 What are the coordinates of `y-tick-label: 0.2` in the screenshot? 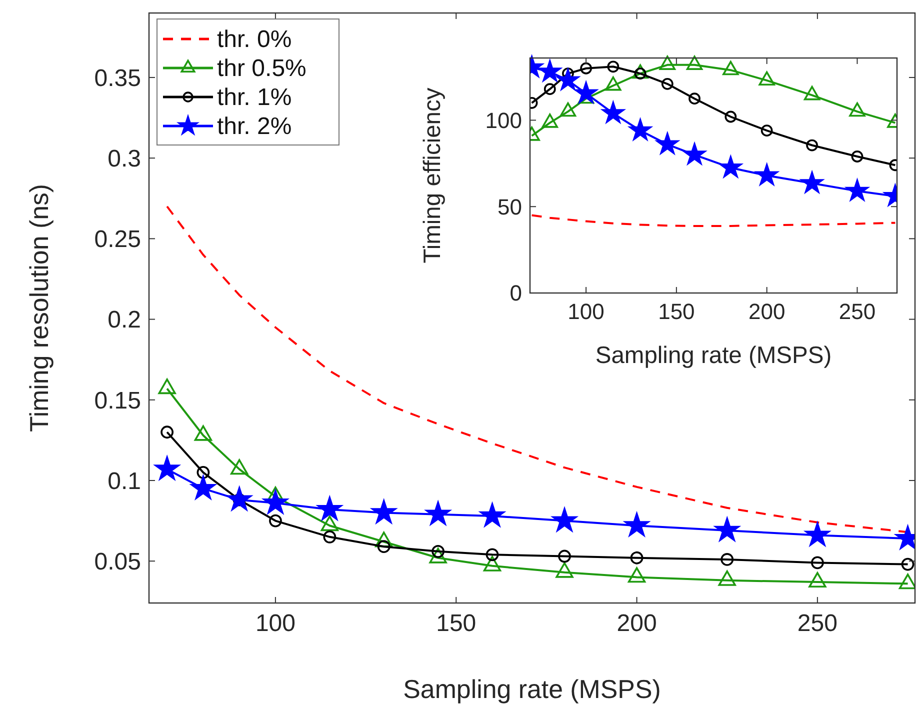 It's located at (124, 320).